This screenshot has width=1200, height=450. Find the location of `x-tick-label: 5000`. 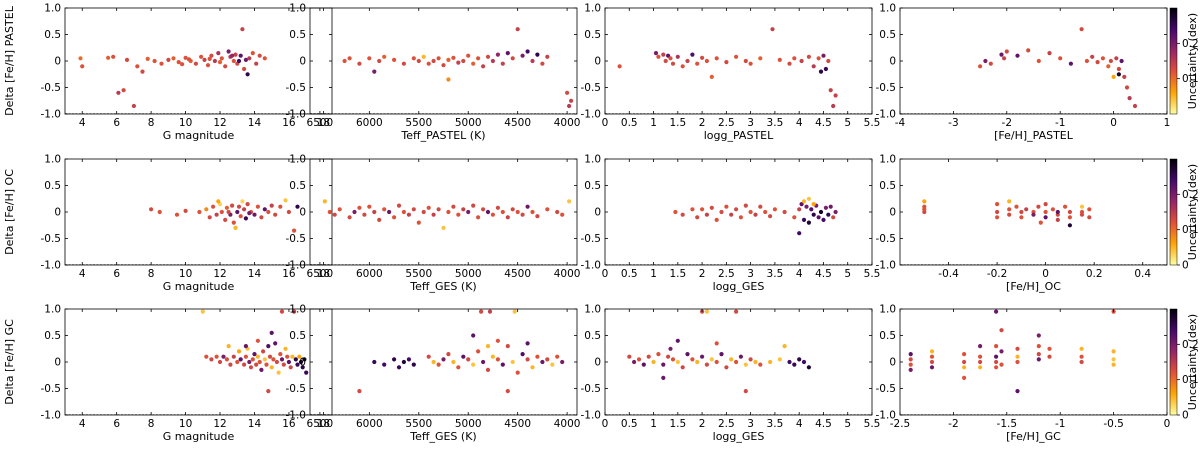

x-tick-label: 5000 is located at coordinates (468, 123).